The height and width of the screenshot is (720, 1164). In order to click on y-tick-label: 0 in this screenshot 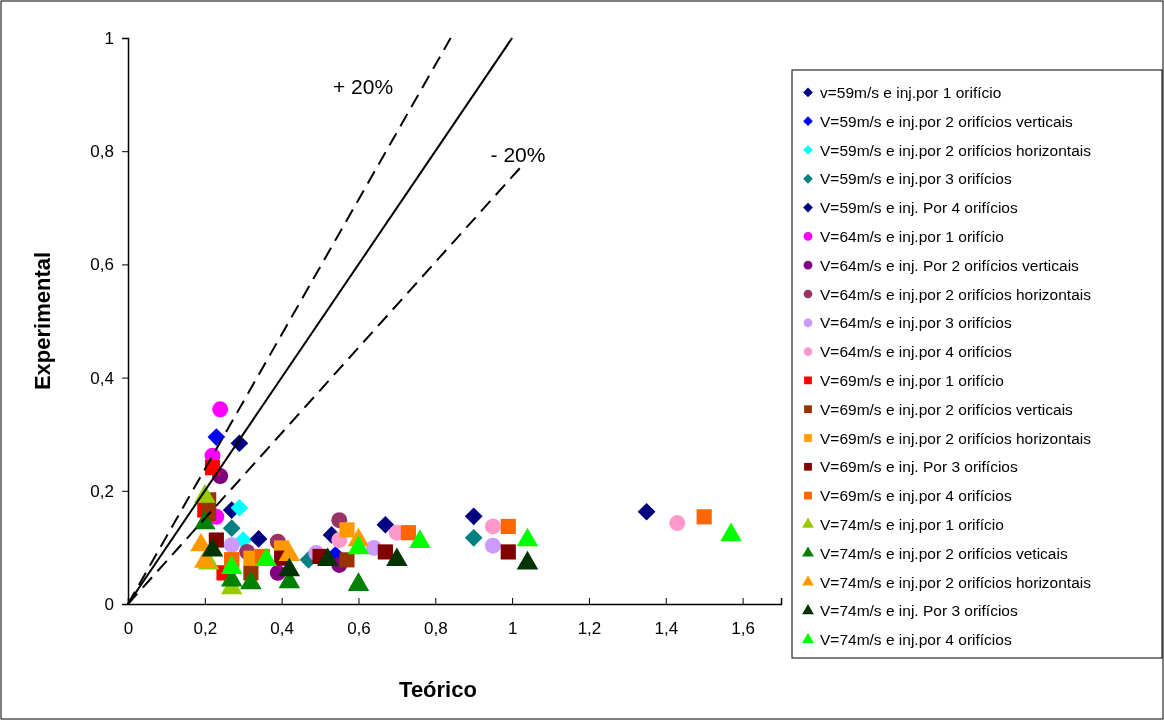, I will do `click(109, 604)`.